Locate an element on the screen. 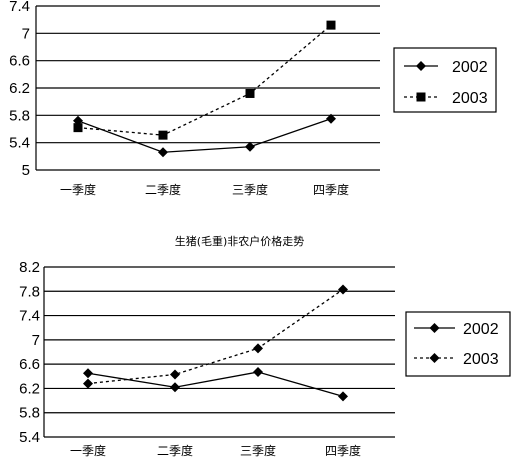 The width and height of the screenshot is (516, 464). y-tick-label: 7.8 is located at coordinates (29, 291).